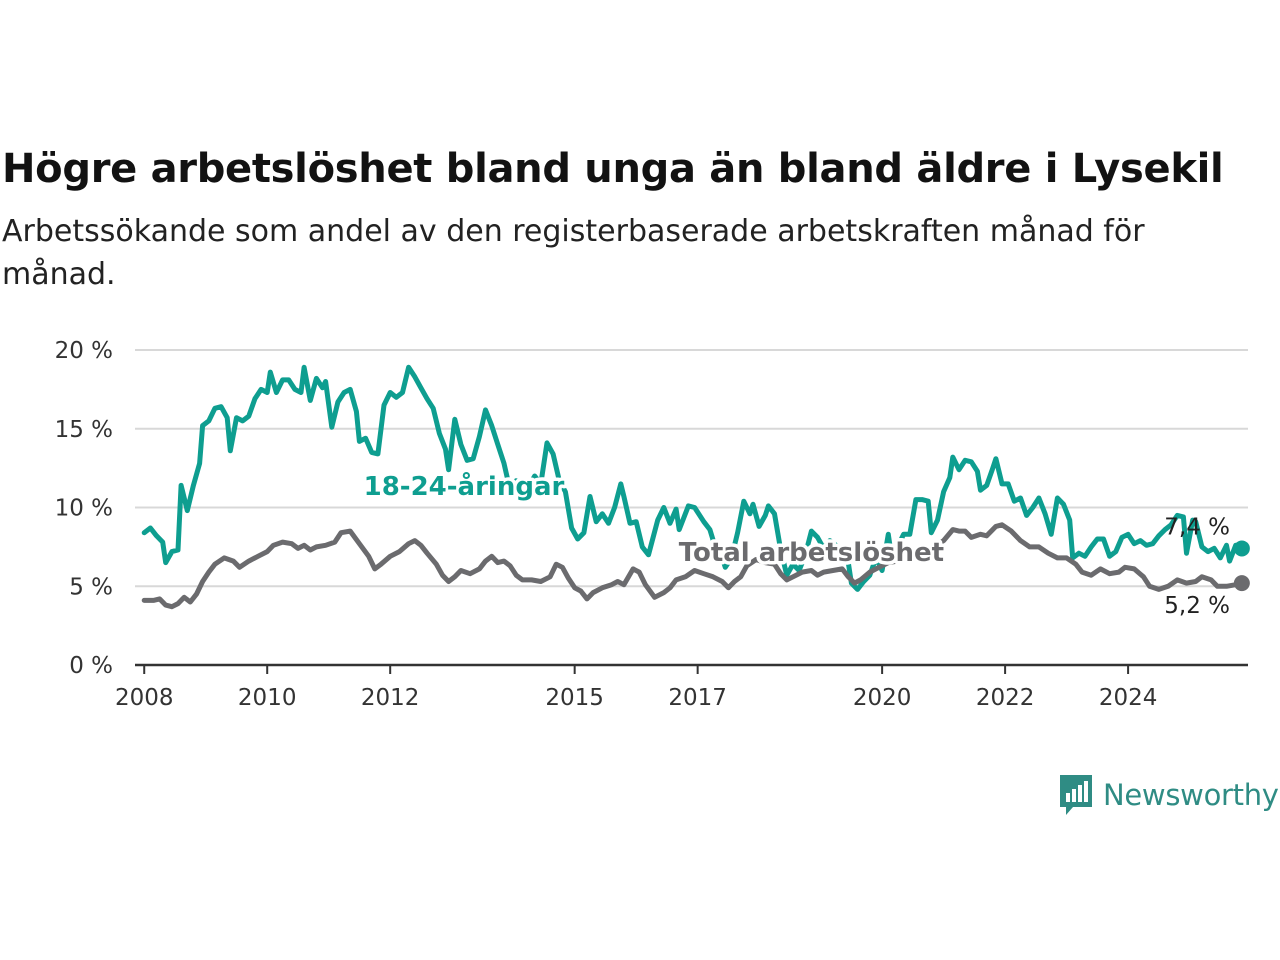 The width and height of the screenshot is (1280, 960). What do you see at coordinates (1197, 527) in the screenshot?
I see `series-end-label-0: 7,4 %` at bounding box center [1197, 527].